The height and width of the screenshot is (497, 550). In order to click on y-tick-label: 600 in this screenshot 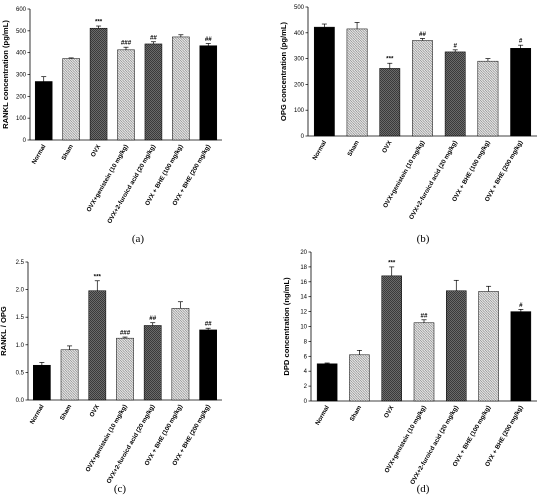, I will do `click(21, 10)`.